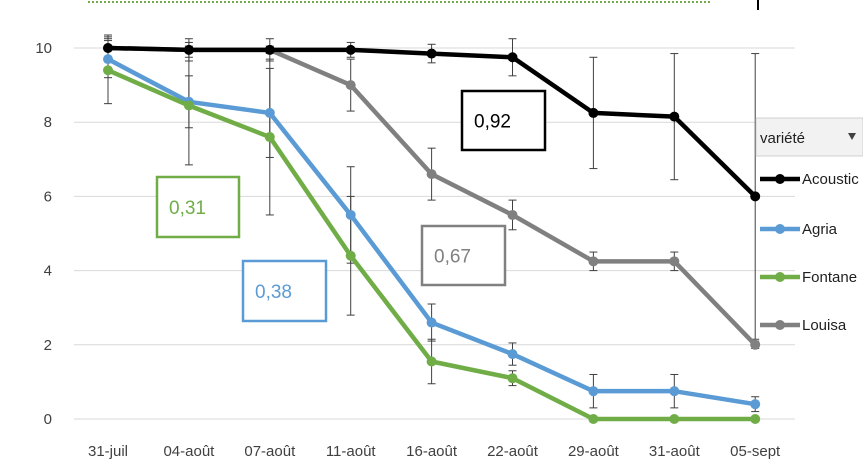  Describe the element at coordinates (48, 345) in the screenshot. I see `y-tick-label: 2` at that location.